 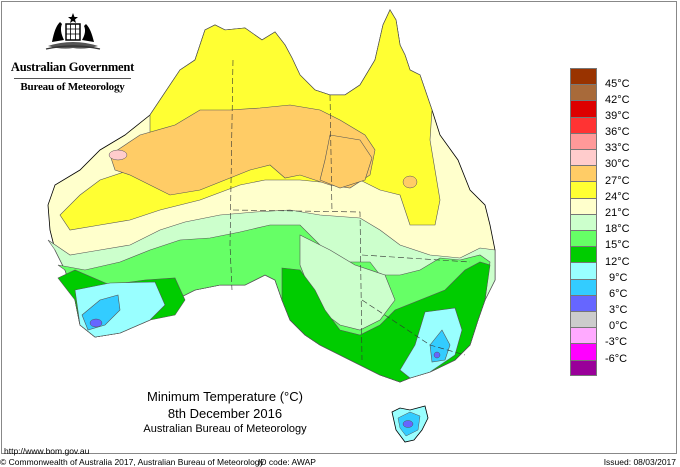 What do you see at coordinates (616, 359) in the screenshot?
I see `legend-label: -6°C` at bounding box center [616, 359].